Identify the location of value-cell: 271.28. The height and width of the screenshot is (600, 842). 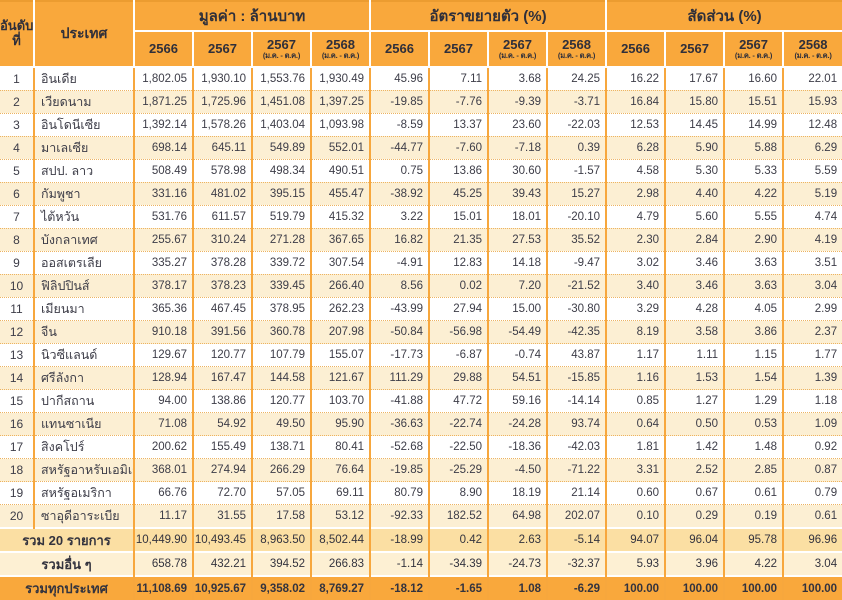
(281, 240).